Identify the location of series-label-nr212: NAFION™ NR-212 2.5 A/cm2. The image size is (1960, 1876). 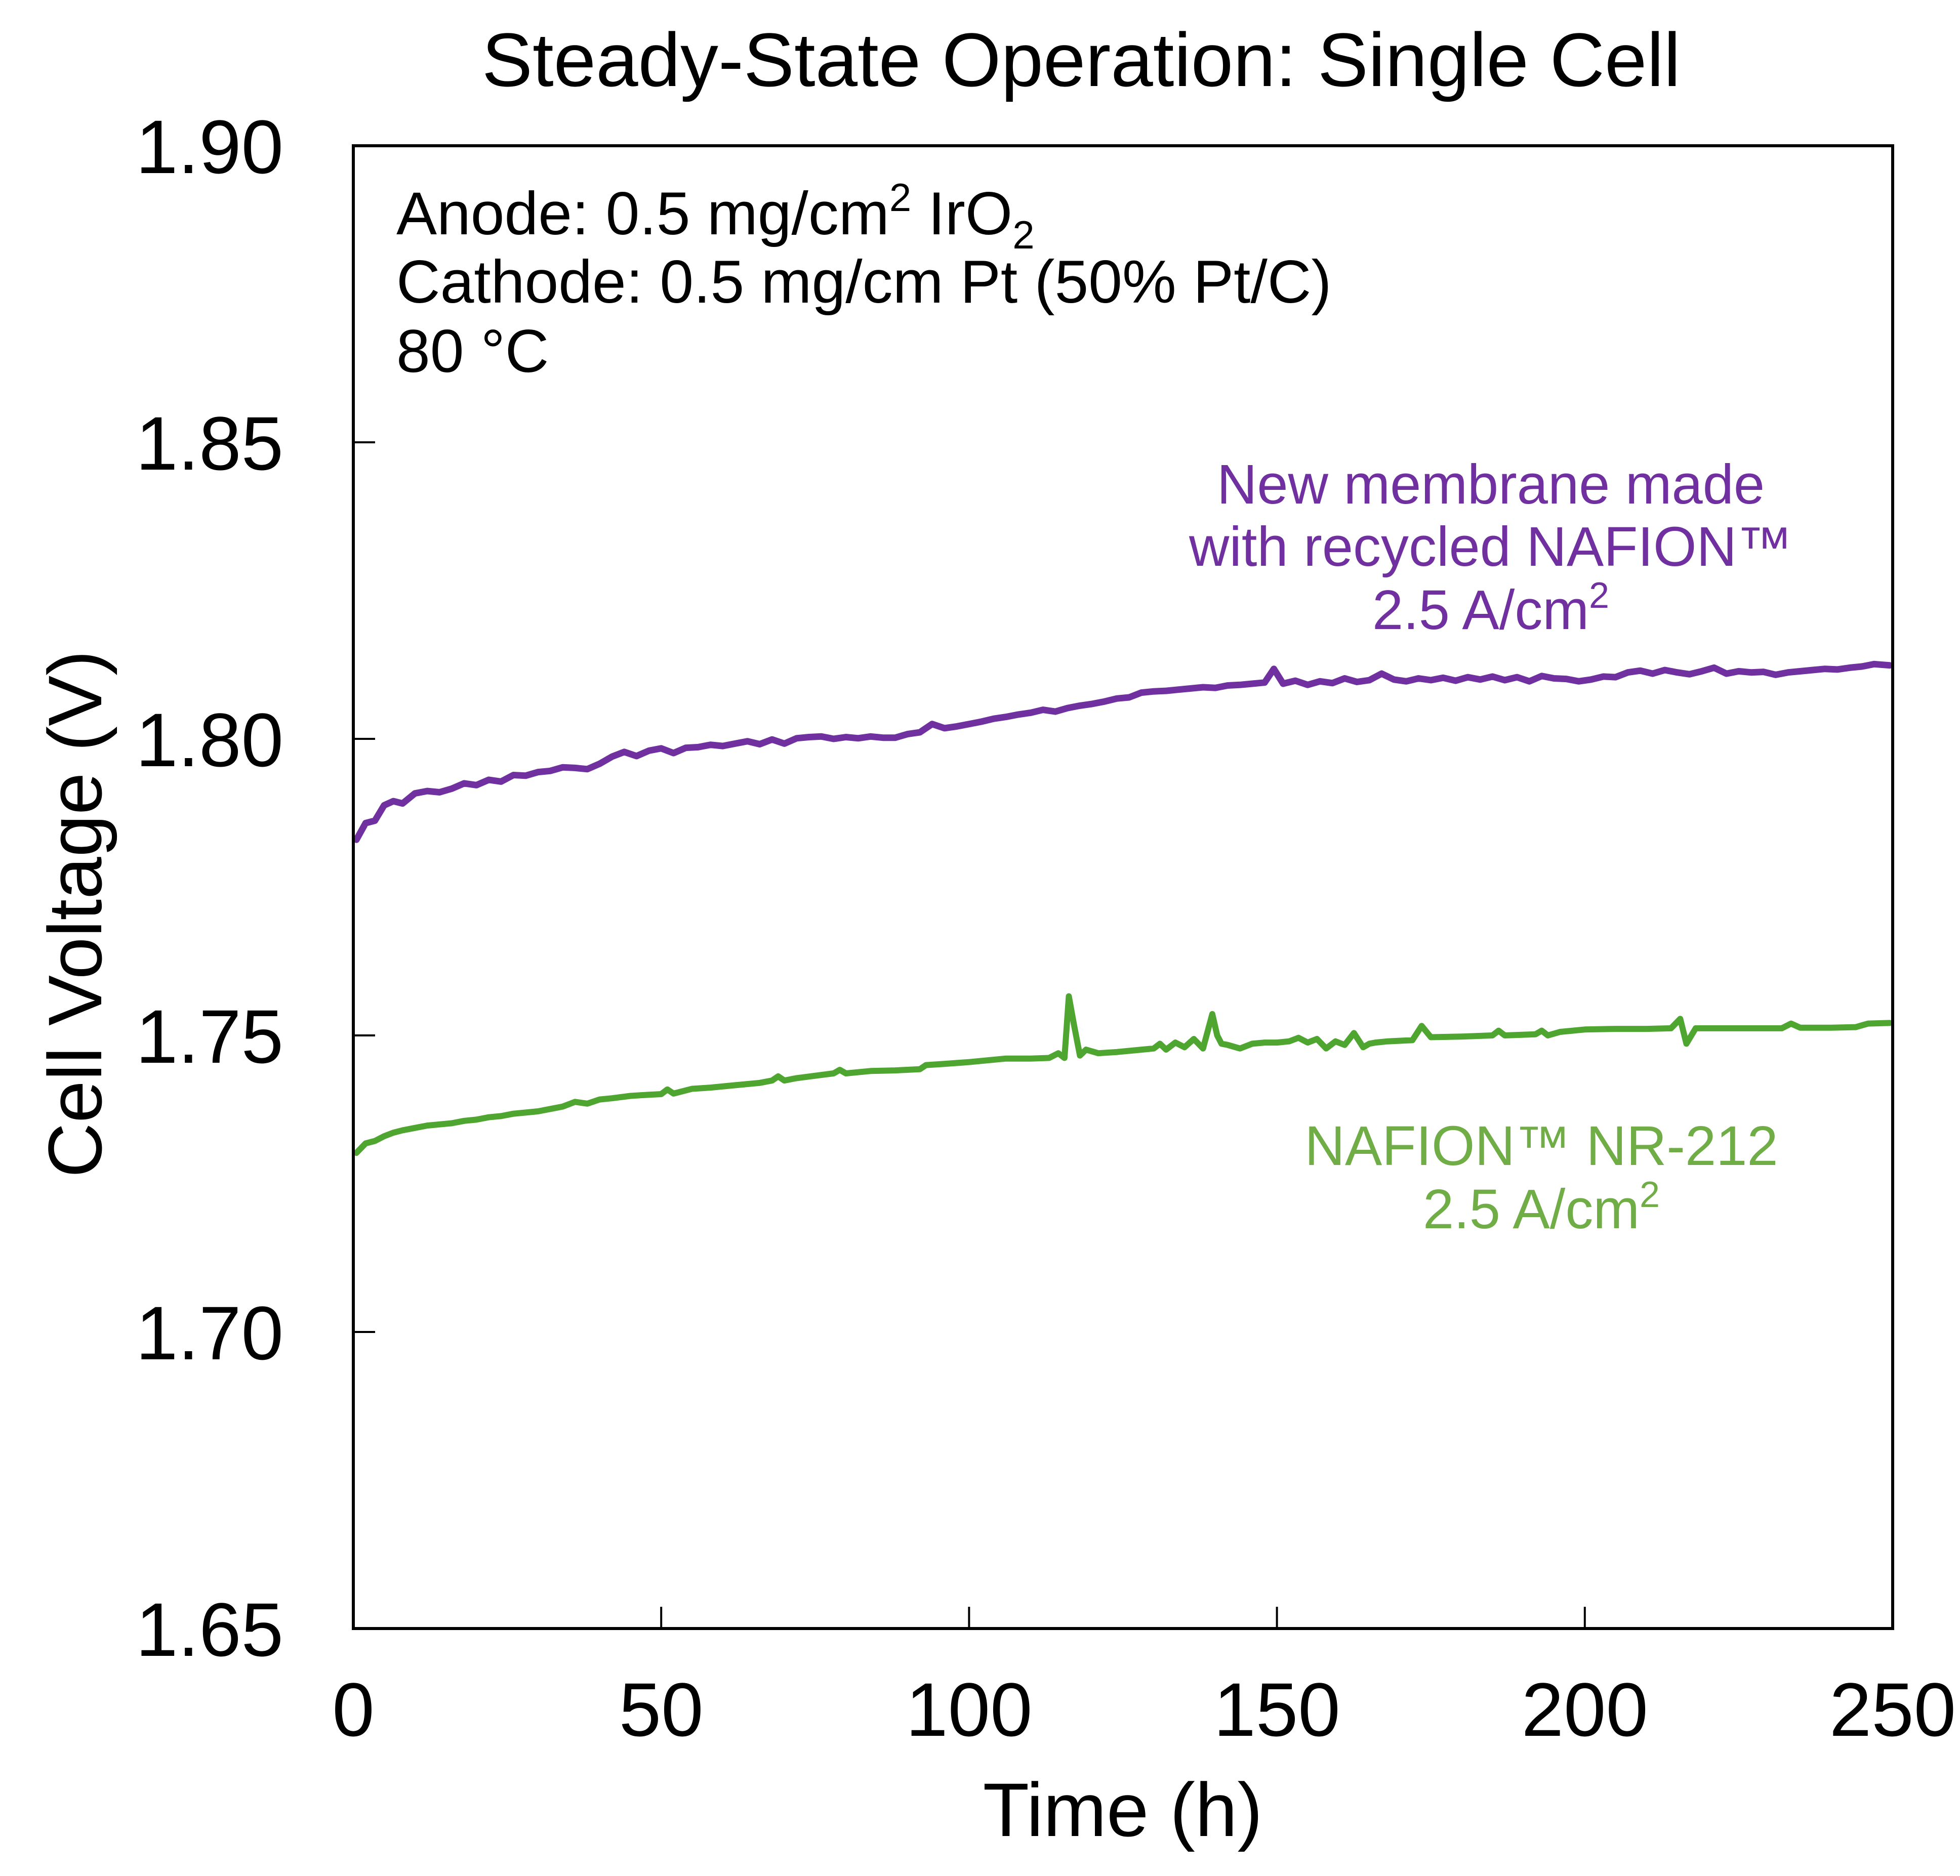
(1541, 1177).